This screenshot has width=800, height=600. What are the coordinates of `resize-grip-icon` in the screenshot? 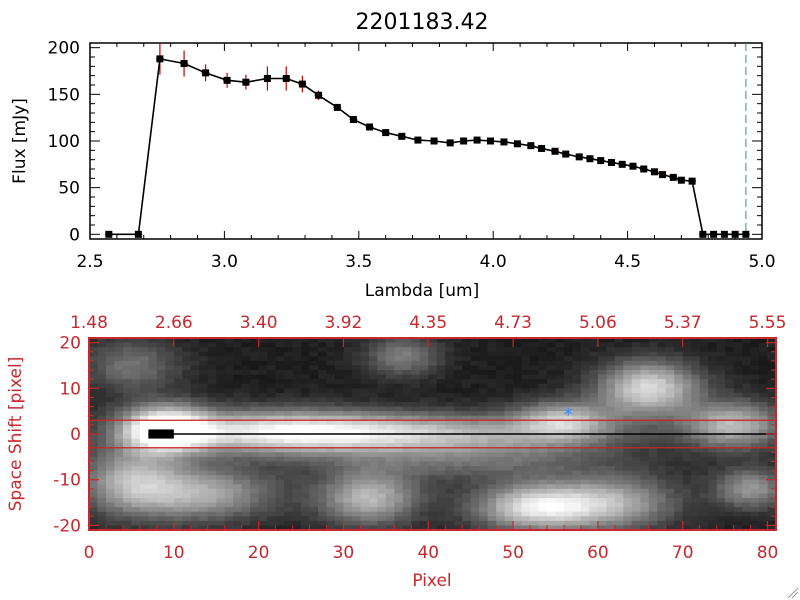 It's located at (793, 593).